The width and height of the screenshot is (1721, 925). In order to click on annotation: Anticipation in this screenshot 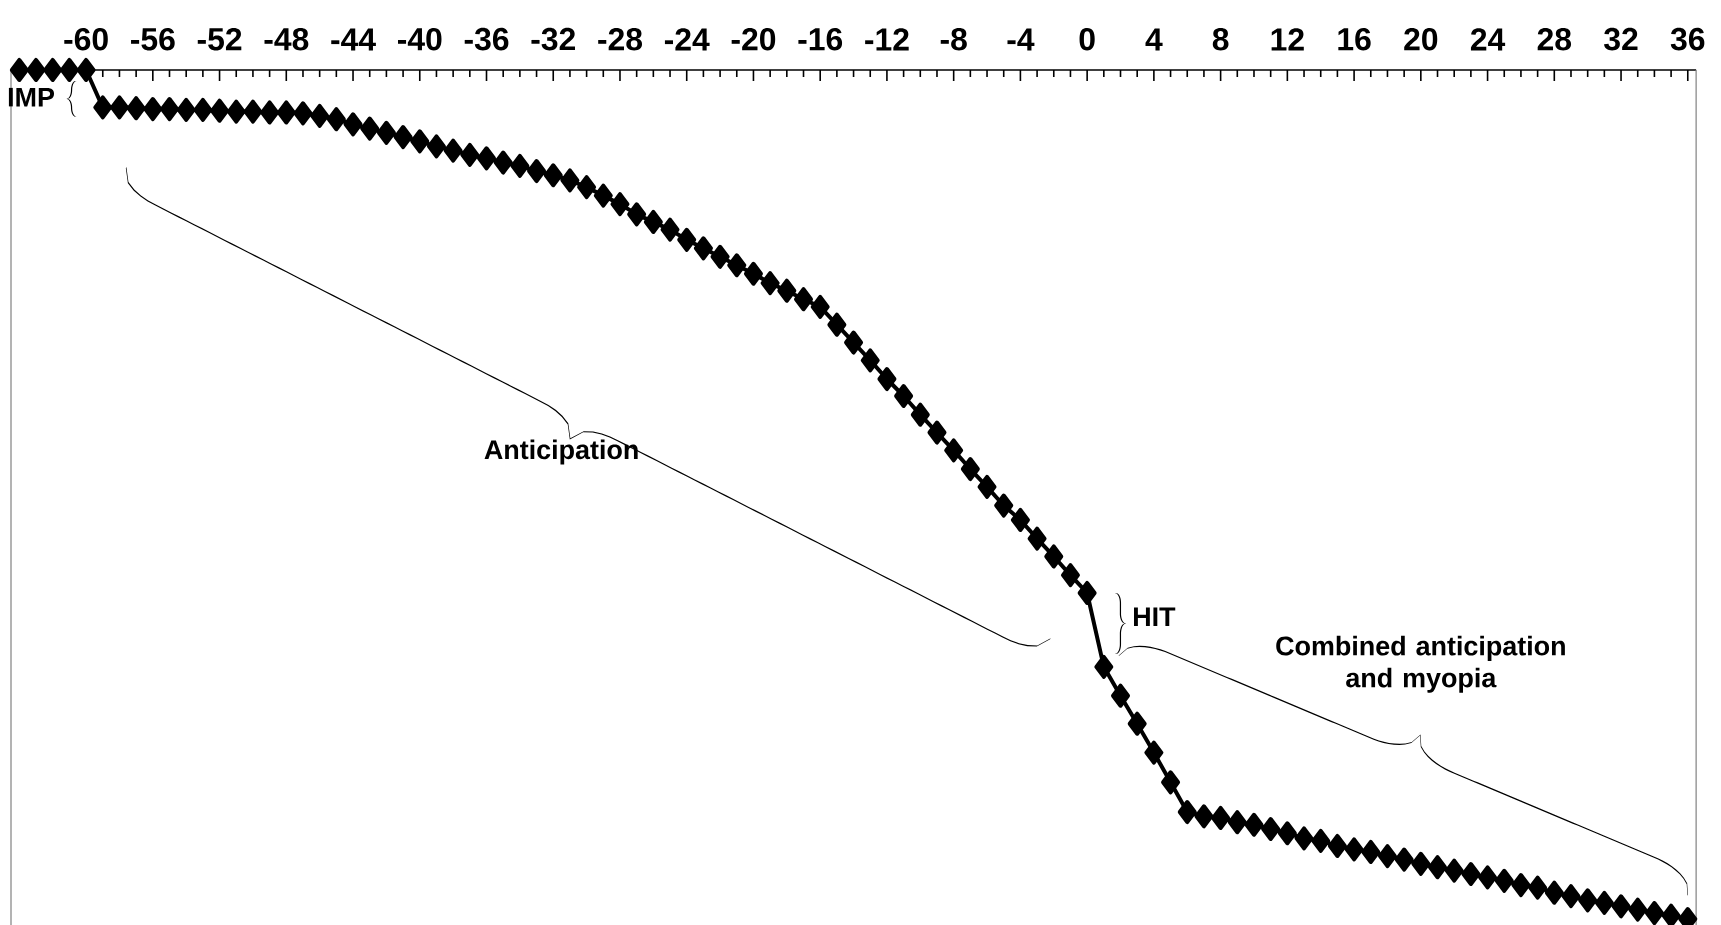, I will do `click(561, 452)`.